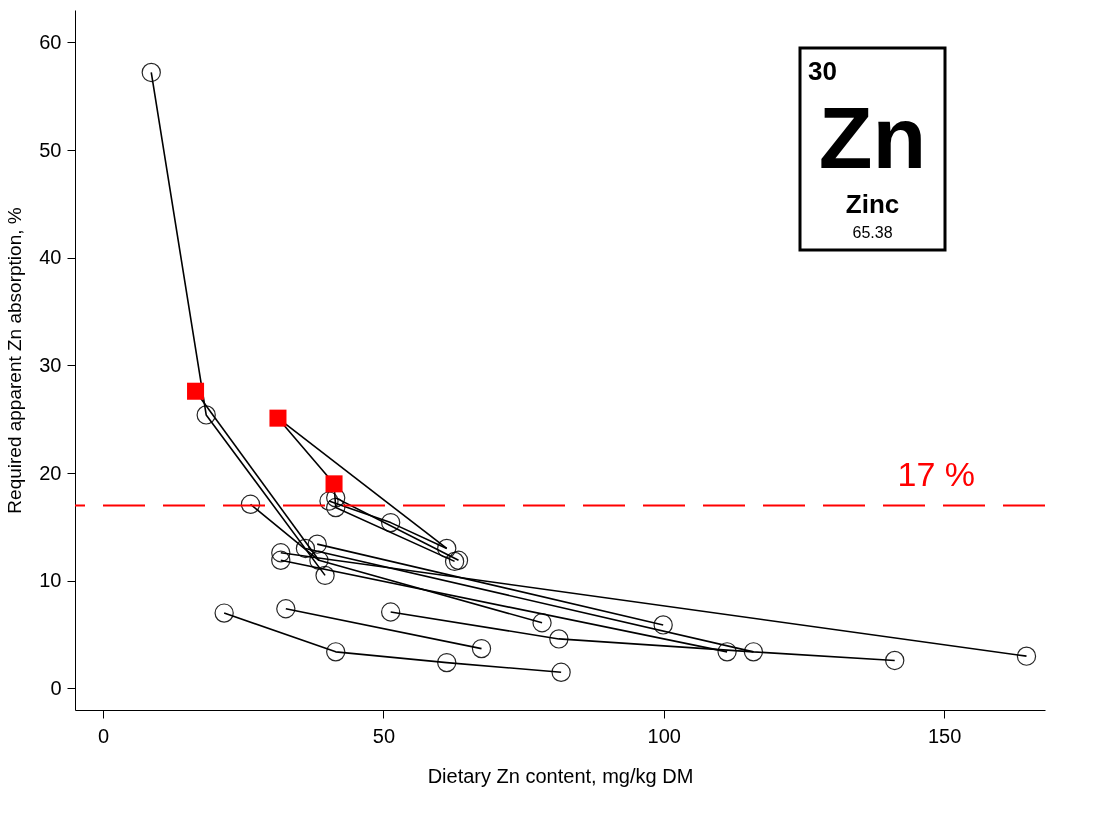 This screenshot has width=1117, height=835. Describe the element at coordinates (50, 472) in the screenshot. I see `y-tick-label: 20` at that location.